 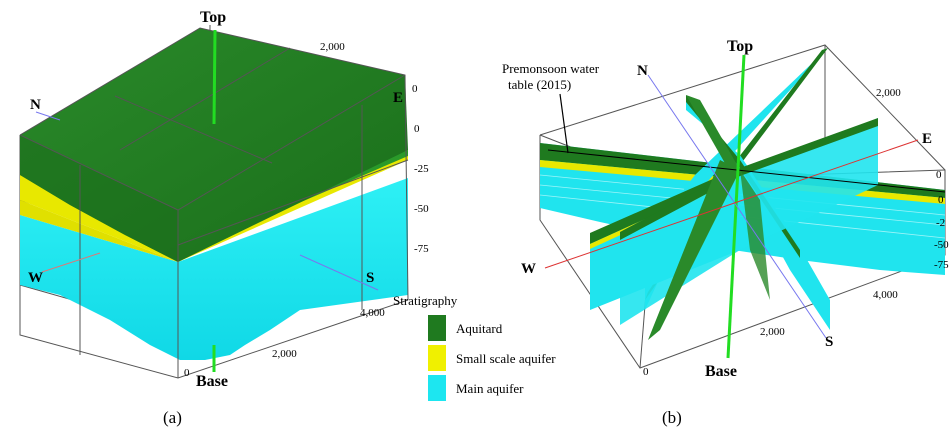 I want to click on panel-b-ns-line, so click(x=737, y=206).